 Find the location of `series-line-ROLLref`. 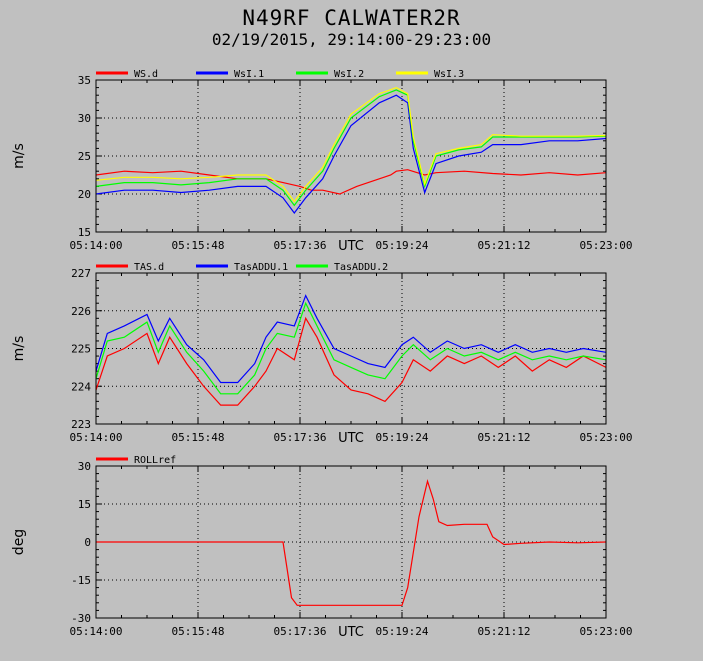

series-line-ROLLref is located at coordinates (351, 542).